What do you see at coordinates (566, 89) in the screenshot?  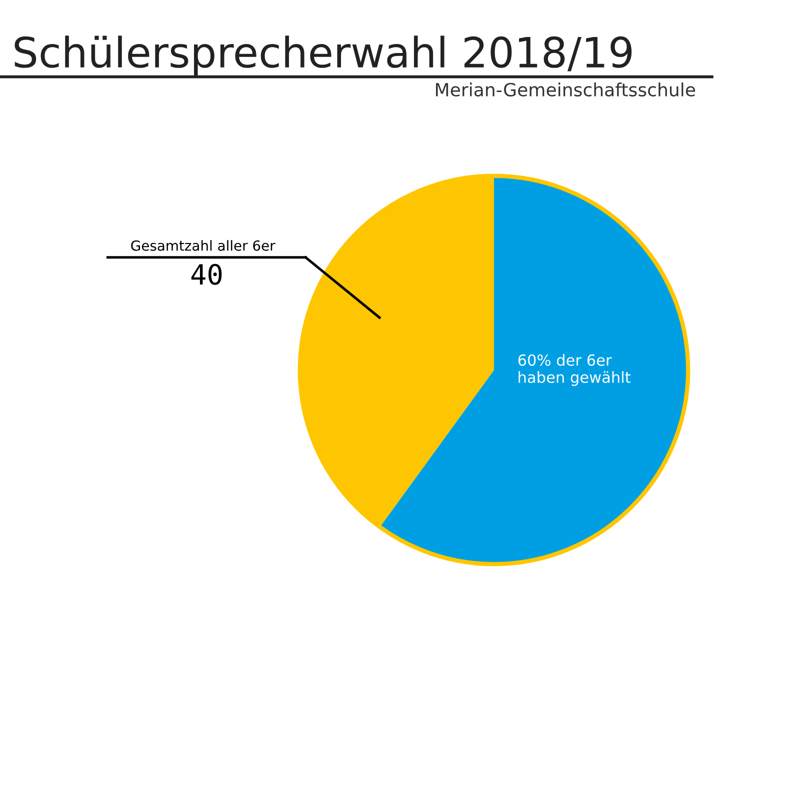 I see `chart-subtitle: Merian-Gemeinschaftsschule` at bounding box center [566, 89].